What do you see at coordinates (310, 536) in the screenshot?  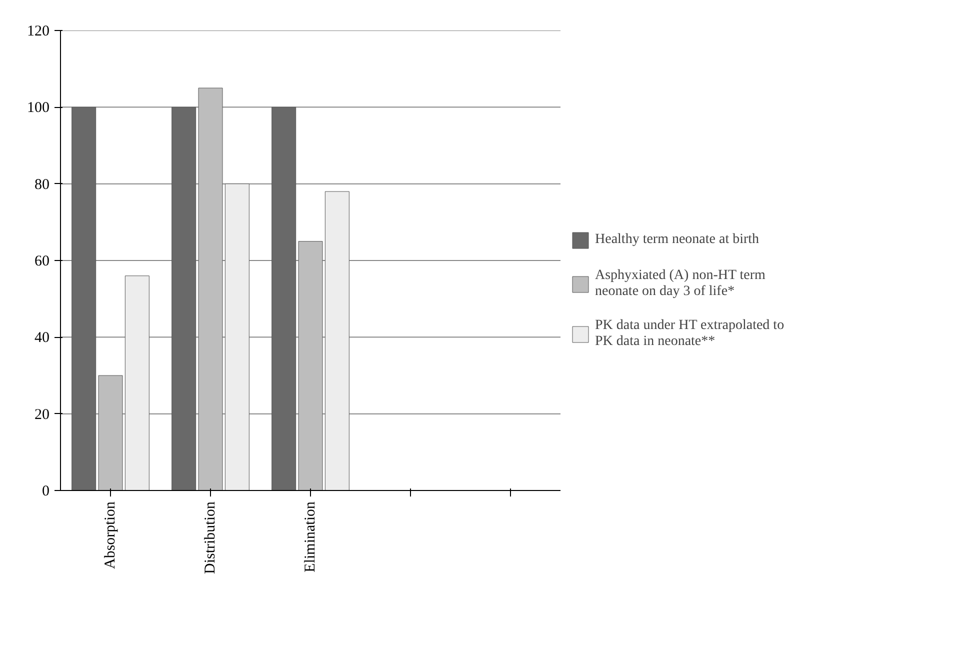 I see `x-tick-label: Elimination` at bounding box center [310, 536].